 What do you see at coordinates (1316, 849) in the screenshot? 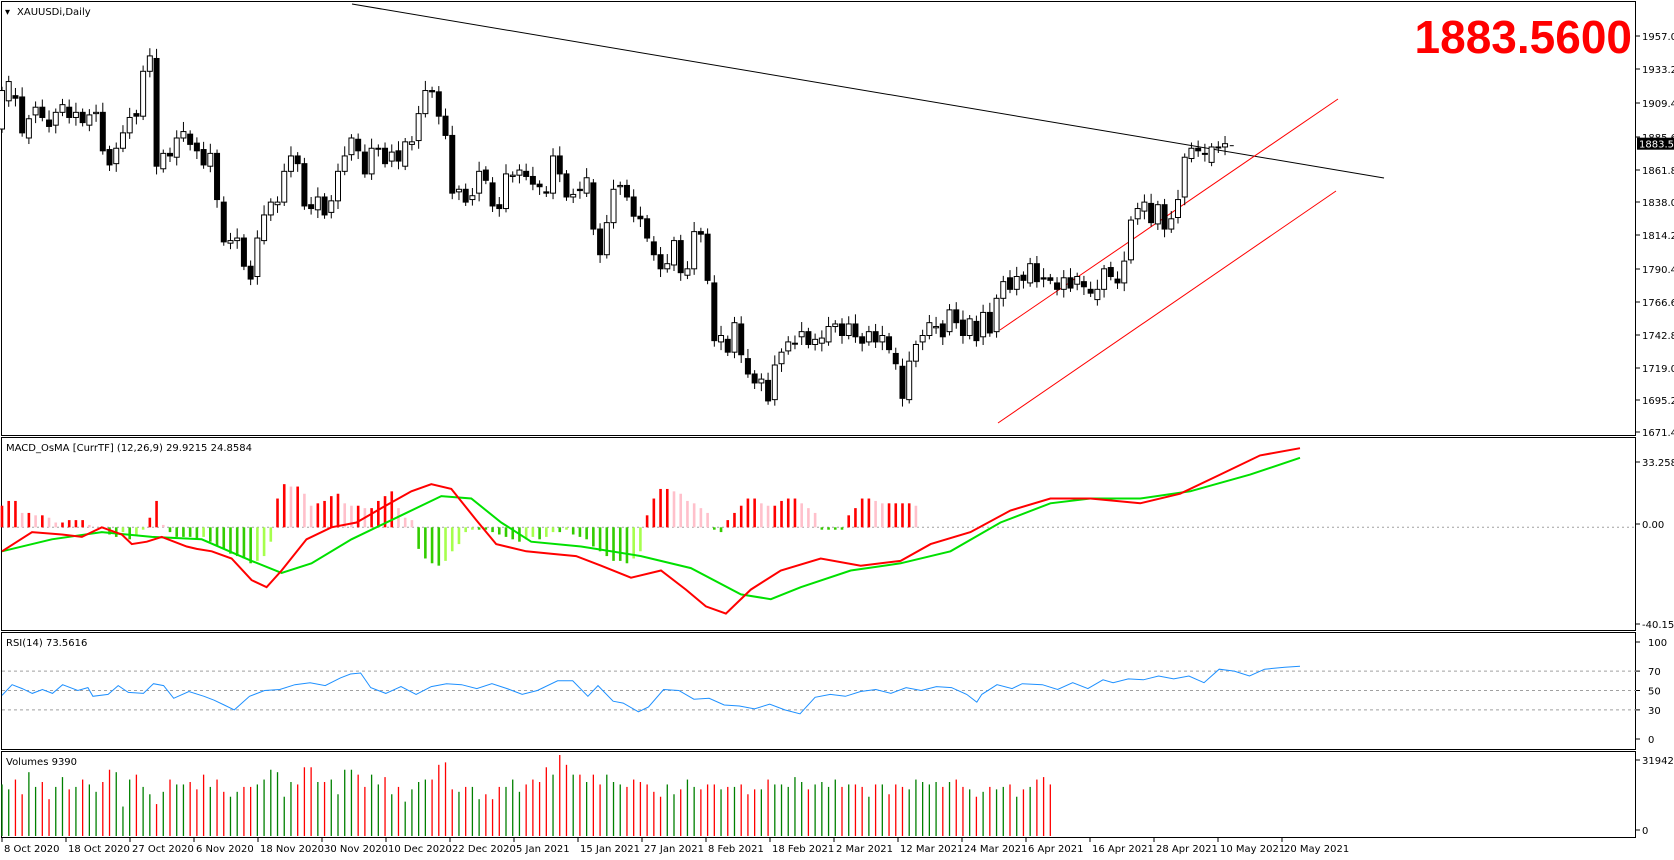
I see `time-tick-label: 20 May 2021` at bounding box center [1316, 849].